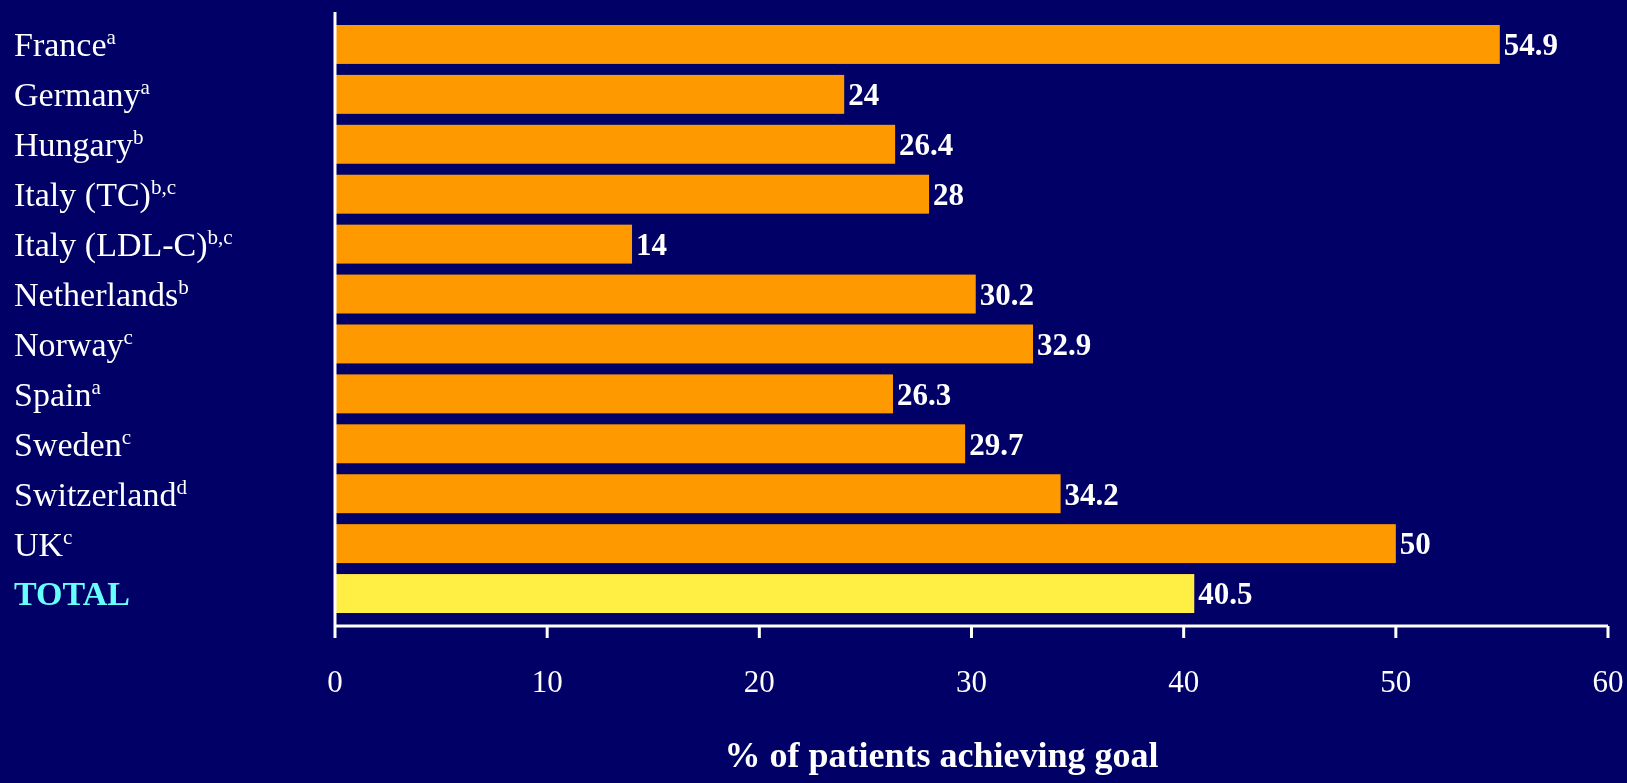 The image size is (1627, 783). I want to click on x-axis-title: % of patients achieving goal, so click(941, 755).